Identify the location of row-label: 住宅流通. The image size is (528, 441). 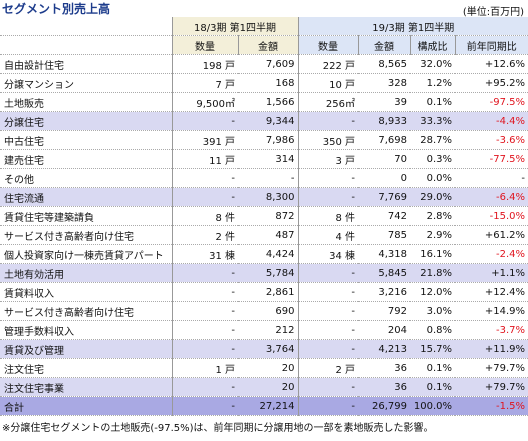
(86, 197).